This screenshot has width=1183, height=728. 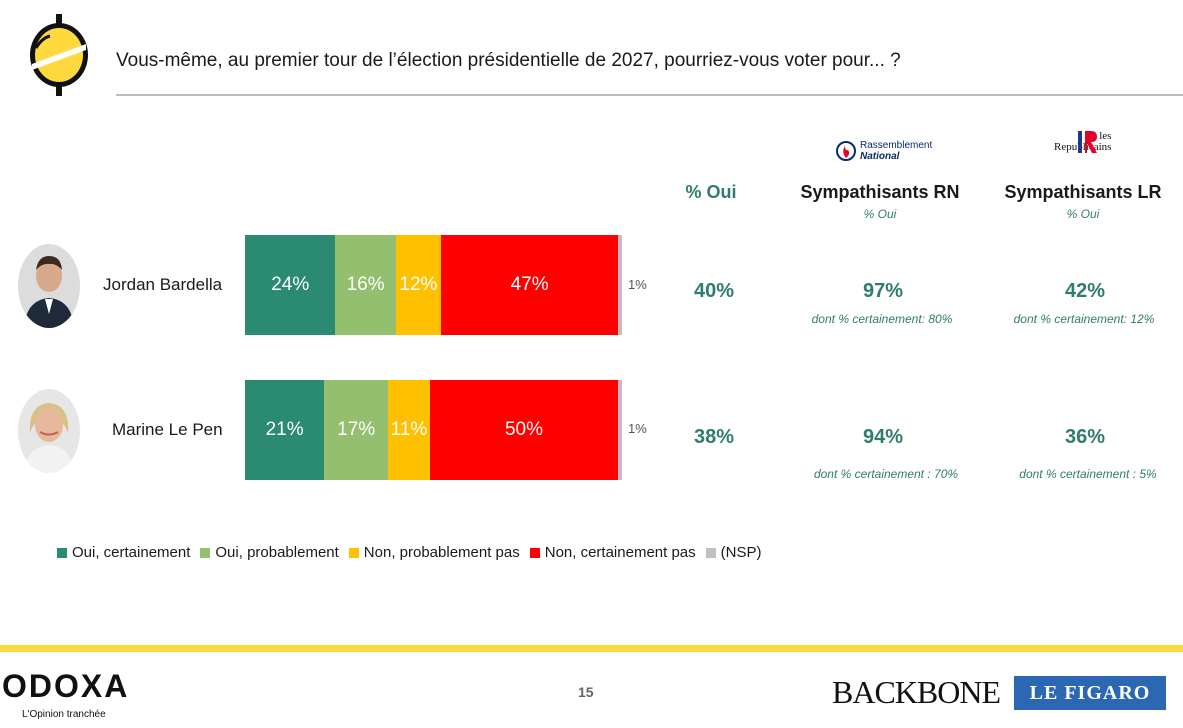 I want to click on bar-segment-oui-certainement: 24%, so click(x=290, y=285).